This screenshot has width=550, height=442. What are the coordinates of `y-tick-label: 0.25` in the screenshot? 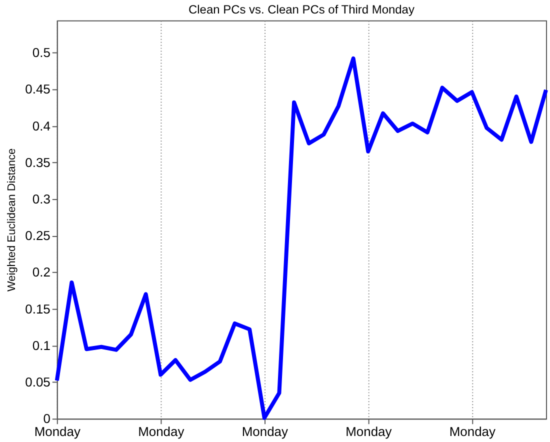 It's located at (37, 236).